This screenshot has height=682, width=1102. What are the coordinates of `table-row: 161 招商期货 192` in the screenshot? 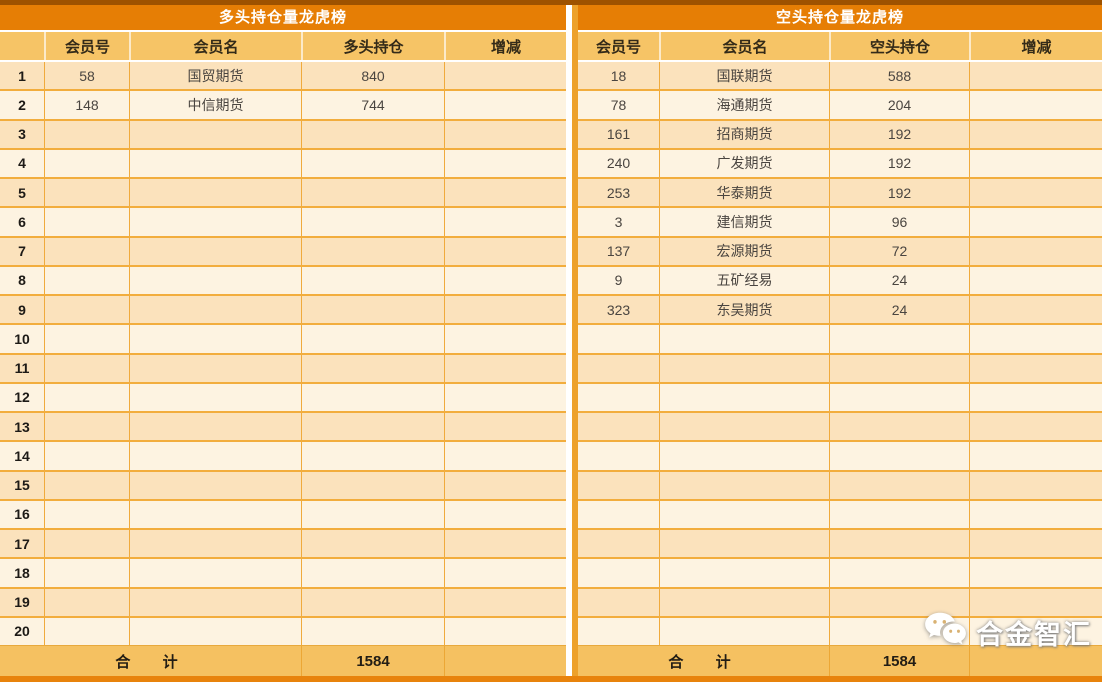 It's located at (840, 135).